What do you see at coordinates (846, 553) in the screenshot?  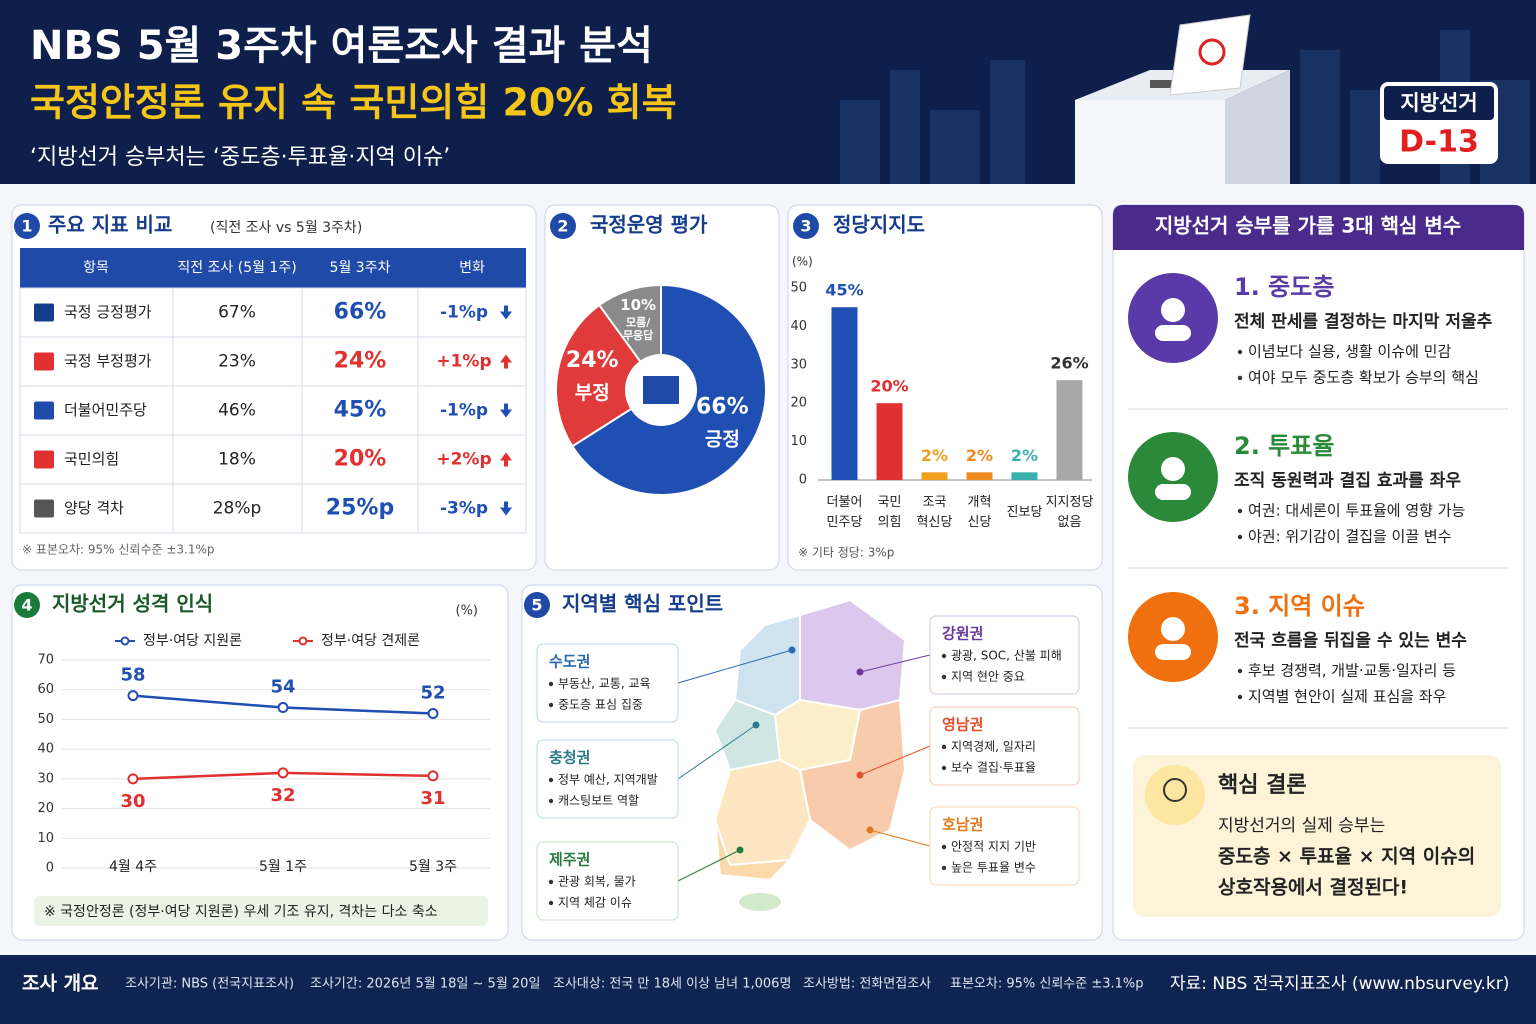 I see `footnote: ※ 기타 정당: 3%p` at bounding box center [846, 553].